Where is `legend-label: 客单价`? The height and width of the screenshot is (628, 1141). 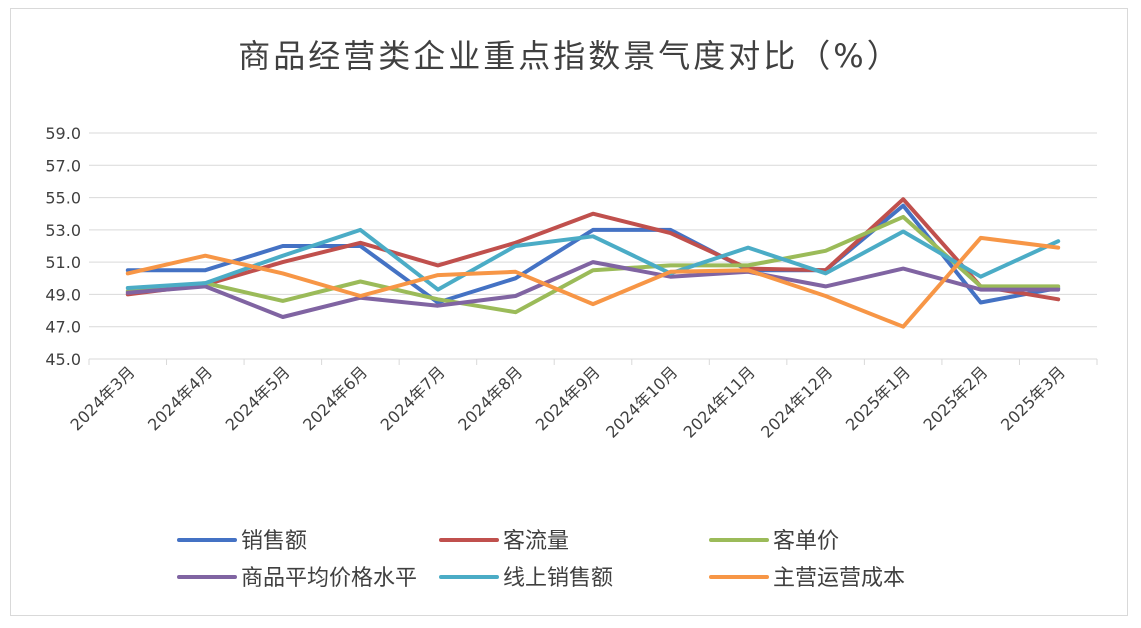 legend-label: 客单价 is located at coordinates (806, 541).